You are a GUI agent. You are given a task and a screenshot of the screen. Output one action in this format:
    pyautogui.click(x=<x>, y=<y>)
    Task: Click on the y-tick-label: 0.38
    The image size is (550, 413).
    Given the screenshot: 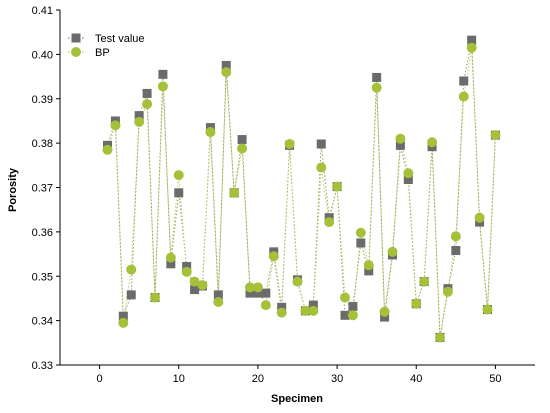 What is the action you would take?
    pyautogui.click(x=42, y=144)
    